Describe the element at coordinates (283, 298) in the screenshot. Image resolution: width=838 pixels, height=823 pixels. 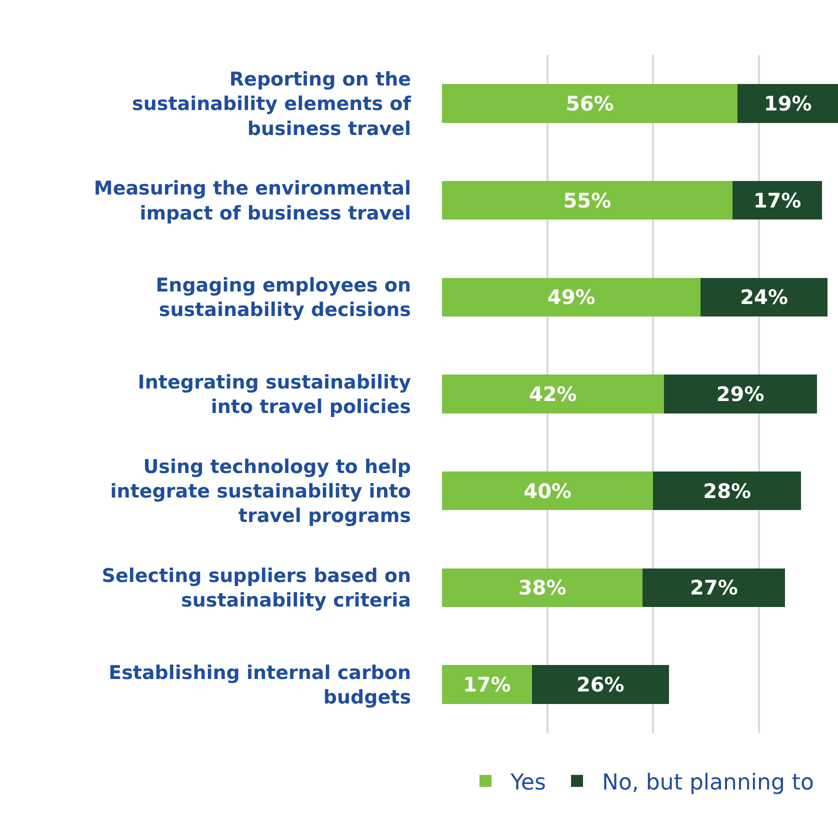
I see `y-tick-label: Engaging employees on sustainability decisions` at that location.